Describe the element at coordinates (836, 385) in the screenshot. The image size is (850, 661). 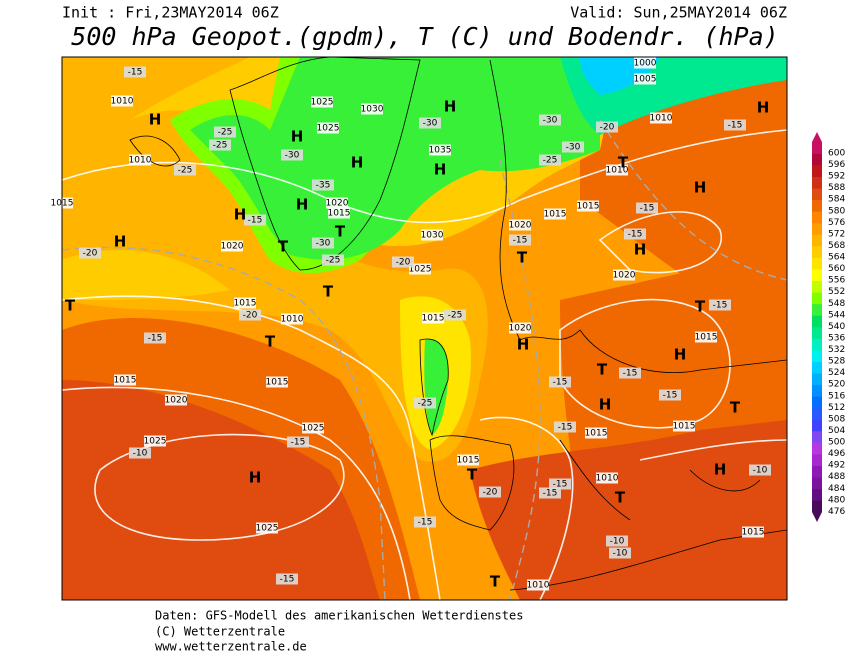
I see `colorbar-label: 520` at that location.